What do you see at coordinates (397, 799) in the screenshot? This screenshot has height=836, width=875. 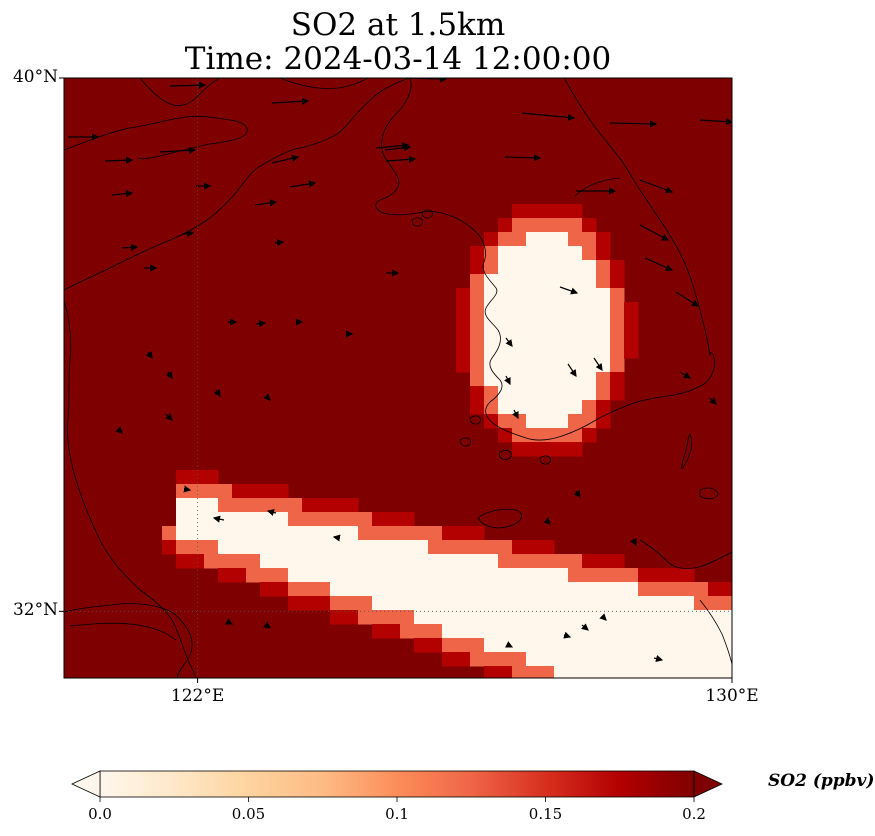 I see `colorbar-tick-marks` at bounding box center [397, 799].